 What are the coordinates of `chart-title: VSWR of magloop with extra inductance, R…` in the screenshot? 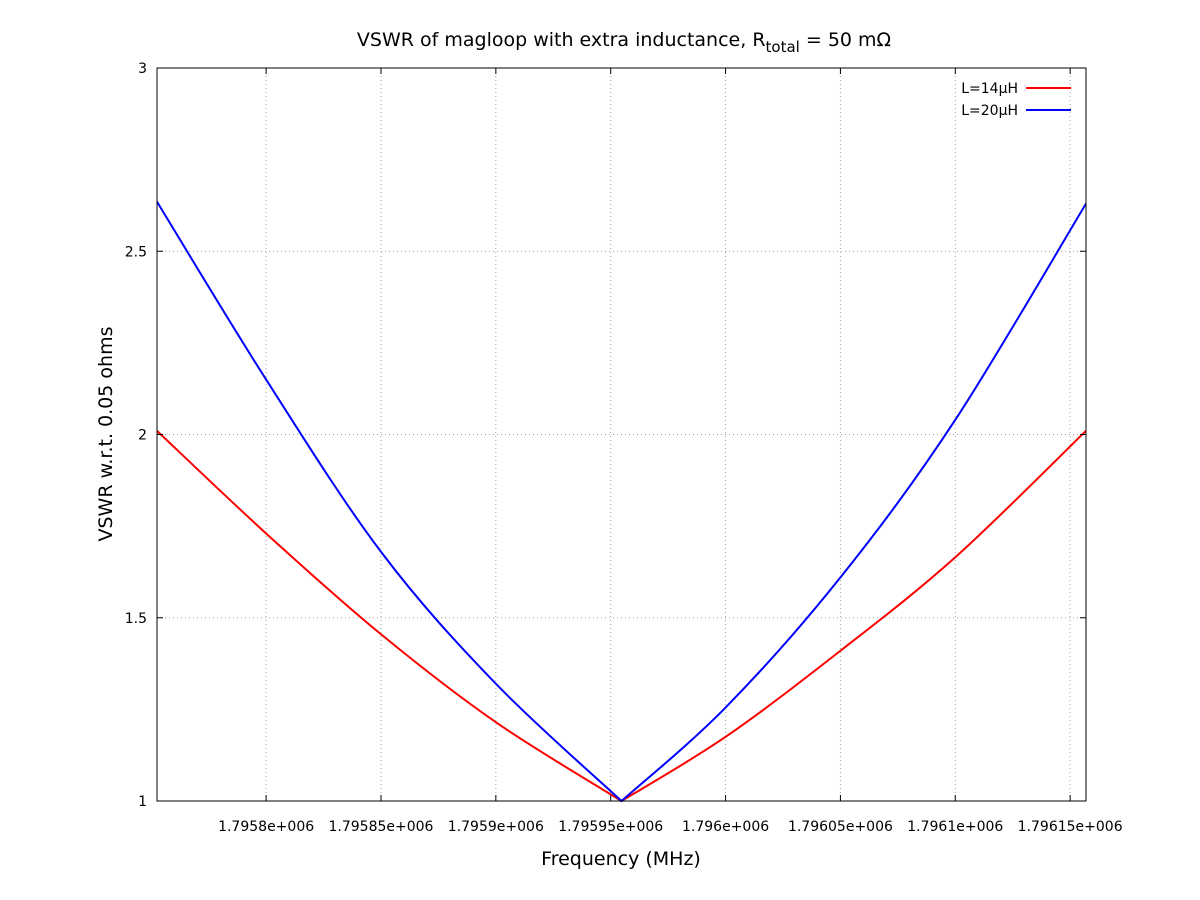 It's located at (624, 42).